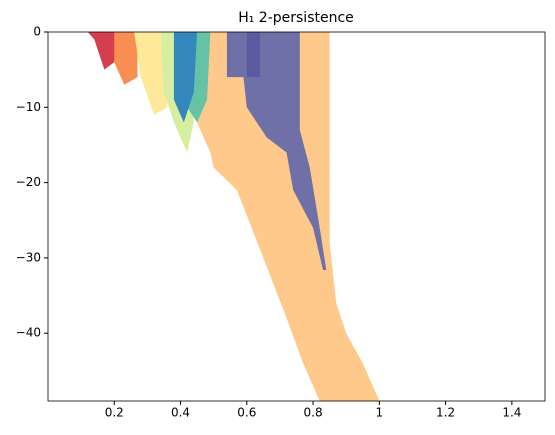 The image size is (555, 435). Describe the element at coordinates (28, 257) in the screenshot. I see `y-tick-label: −30` at that location.